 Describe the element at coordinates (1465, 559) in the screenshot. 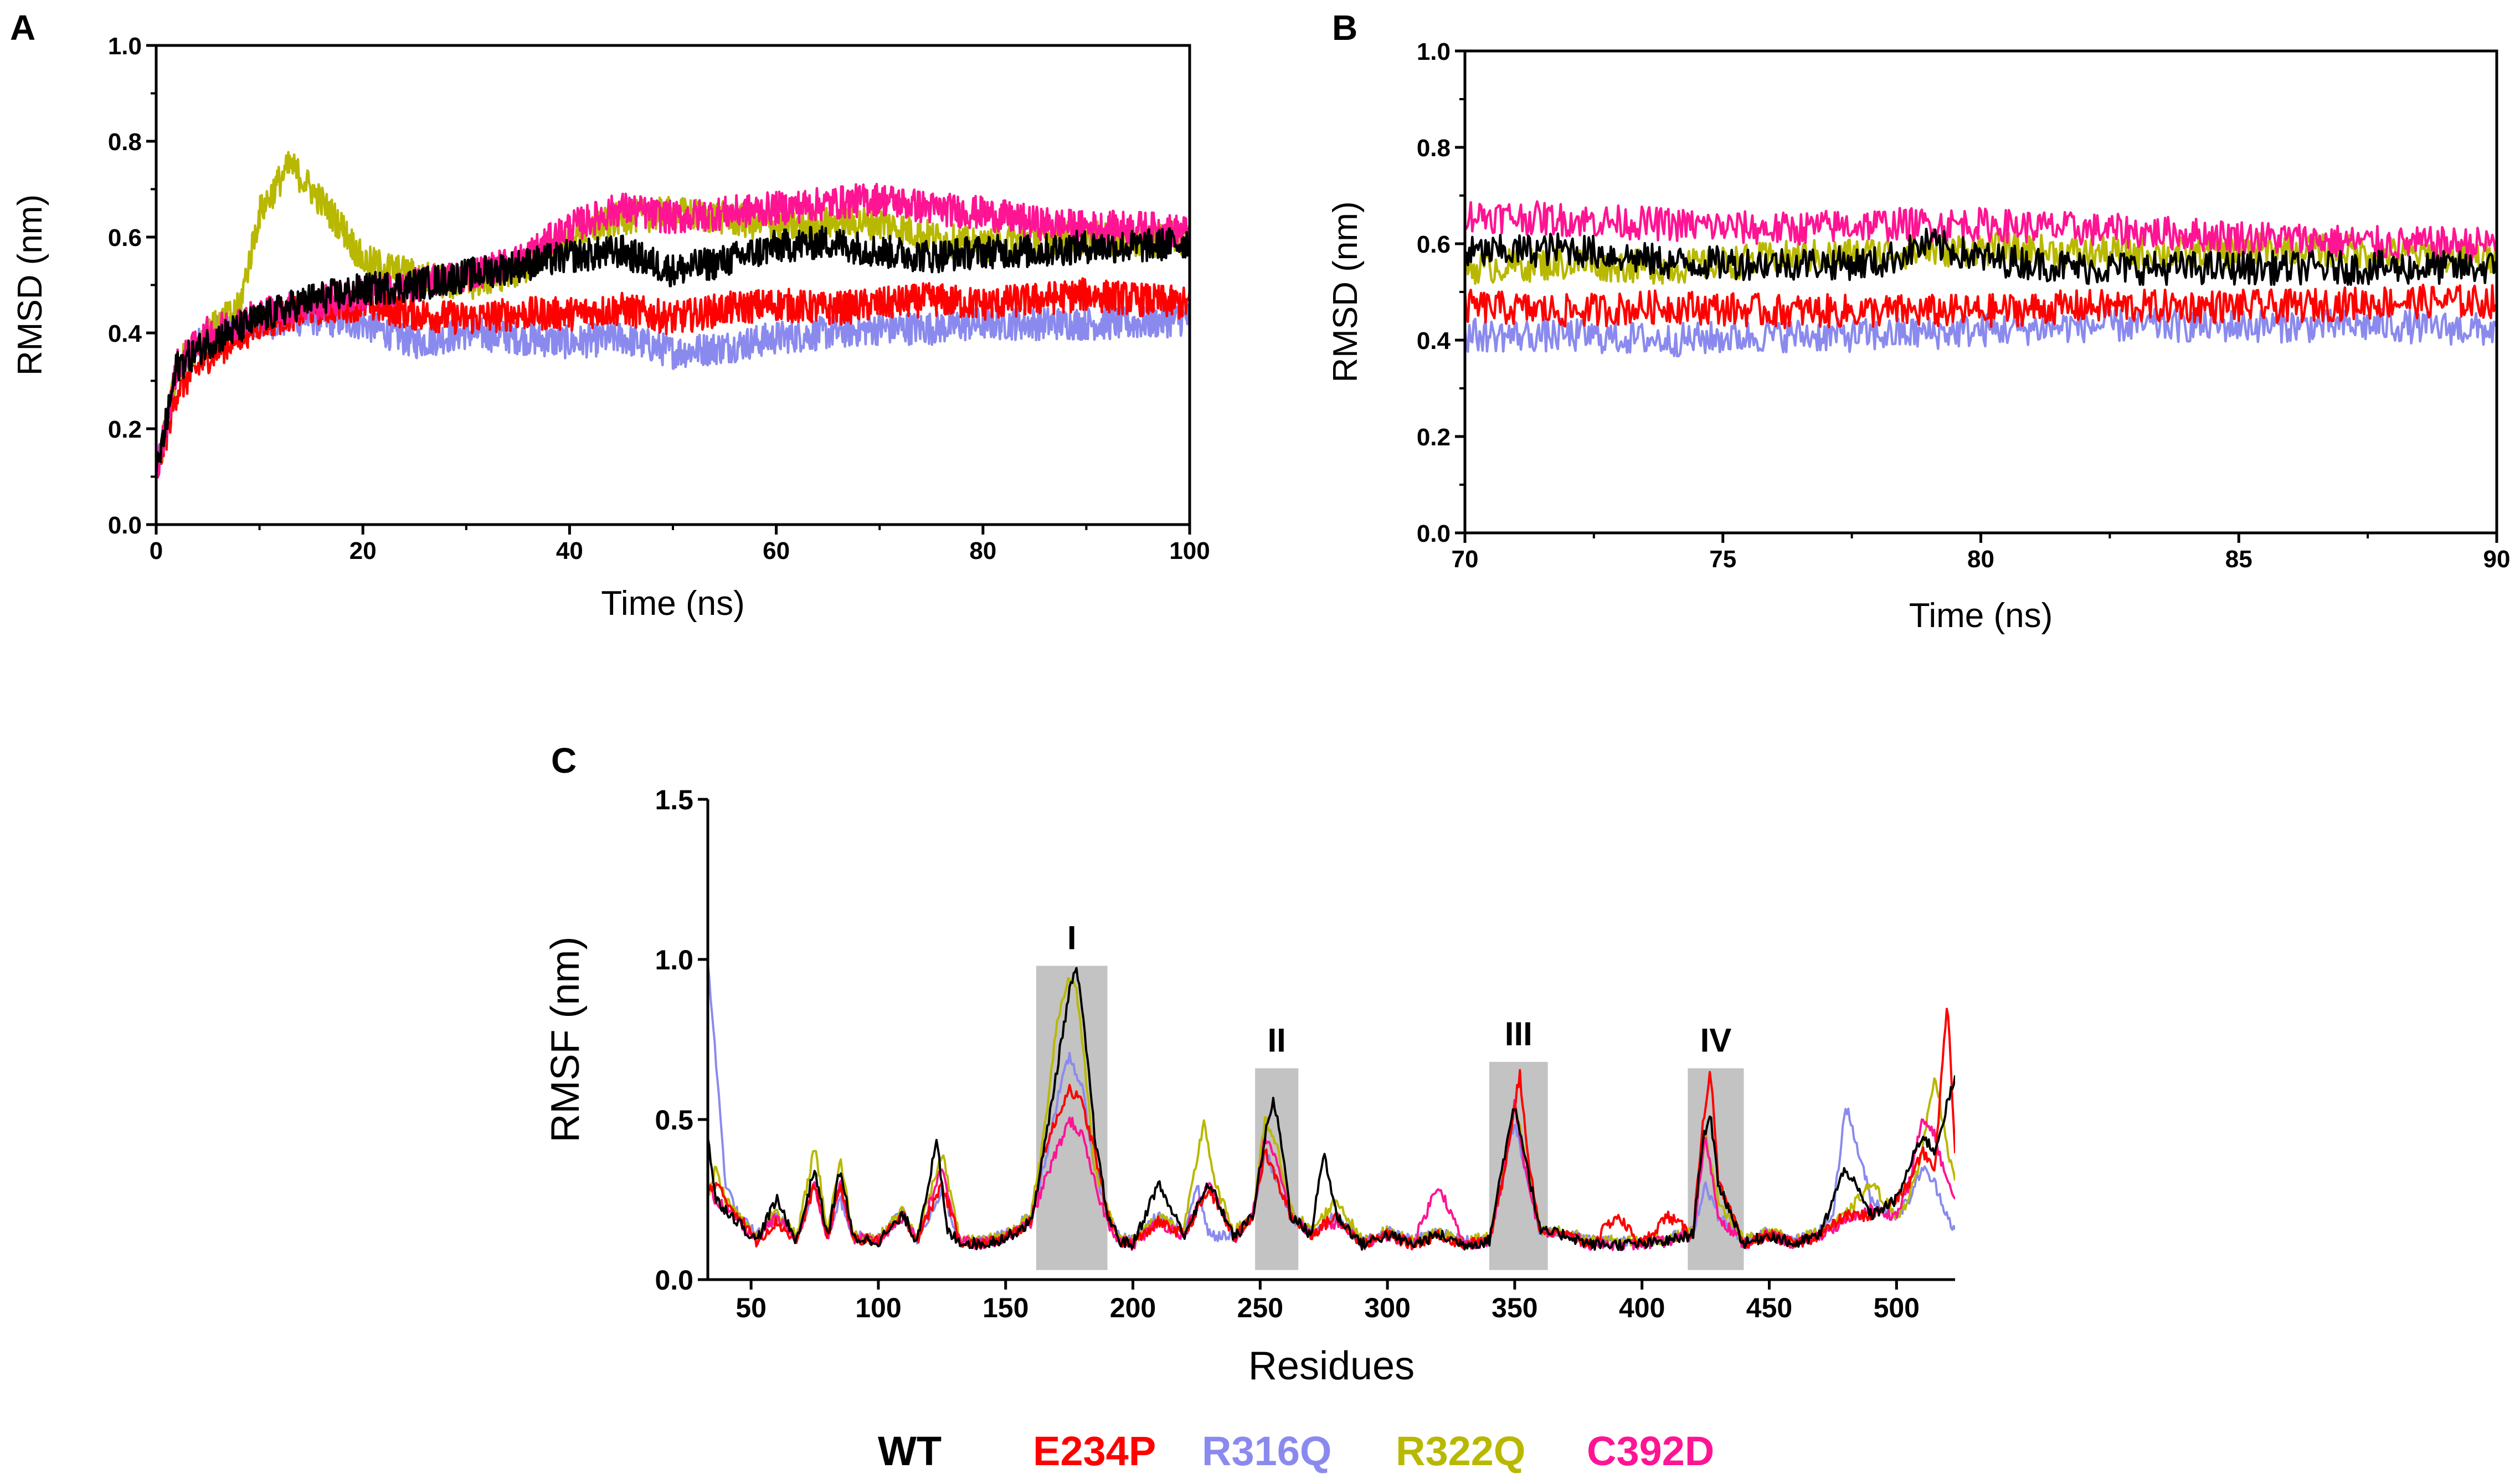

I see `panel-b-xtick-label: 70` at that location.